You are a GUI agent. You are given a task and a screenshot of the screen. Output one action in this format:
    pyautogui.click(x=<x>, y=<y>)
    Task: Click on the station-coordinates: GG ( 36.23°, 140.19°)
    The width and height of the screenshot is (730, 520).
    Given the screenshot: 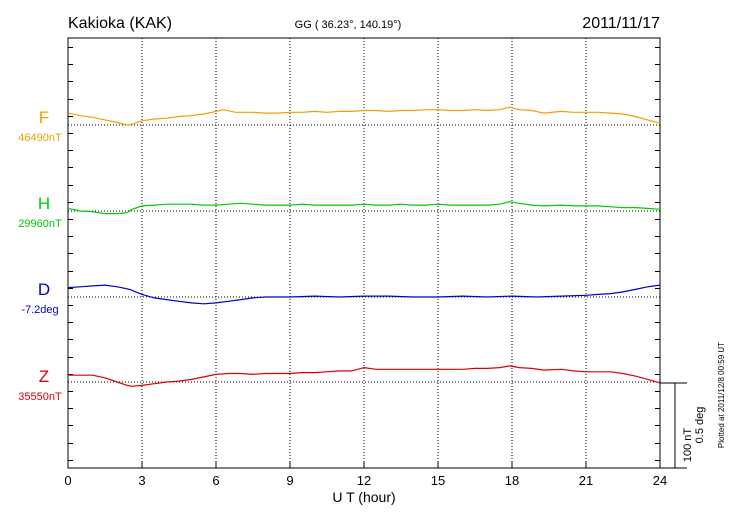 What is the action you would take?
    pyautogui.click(x=348, y=25)
    